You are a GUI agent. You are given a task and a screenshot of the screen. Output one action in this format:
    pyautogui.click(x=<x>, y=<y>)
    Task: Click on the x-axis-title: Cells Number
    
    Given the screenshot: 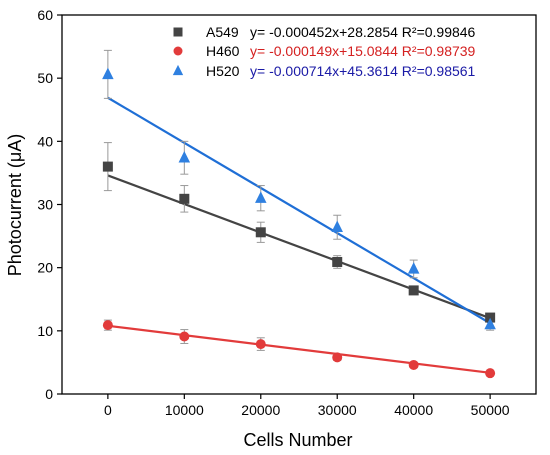 What is the action you would take?
    pyautogui.click(x=297, y=440)
    